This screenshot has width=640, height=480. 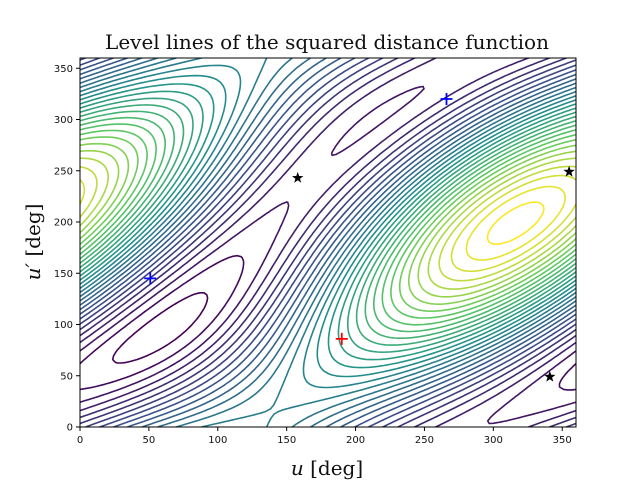 I want to click on y-tick-label: 100, so click(x=63, y=325).